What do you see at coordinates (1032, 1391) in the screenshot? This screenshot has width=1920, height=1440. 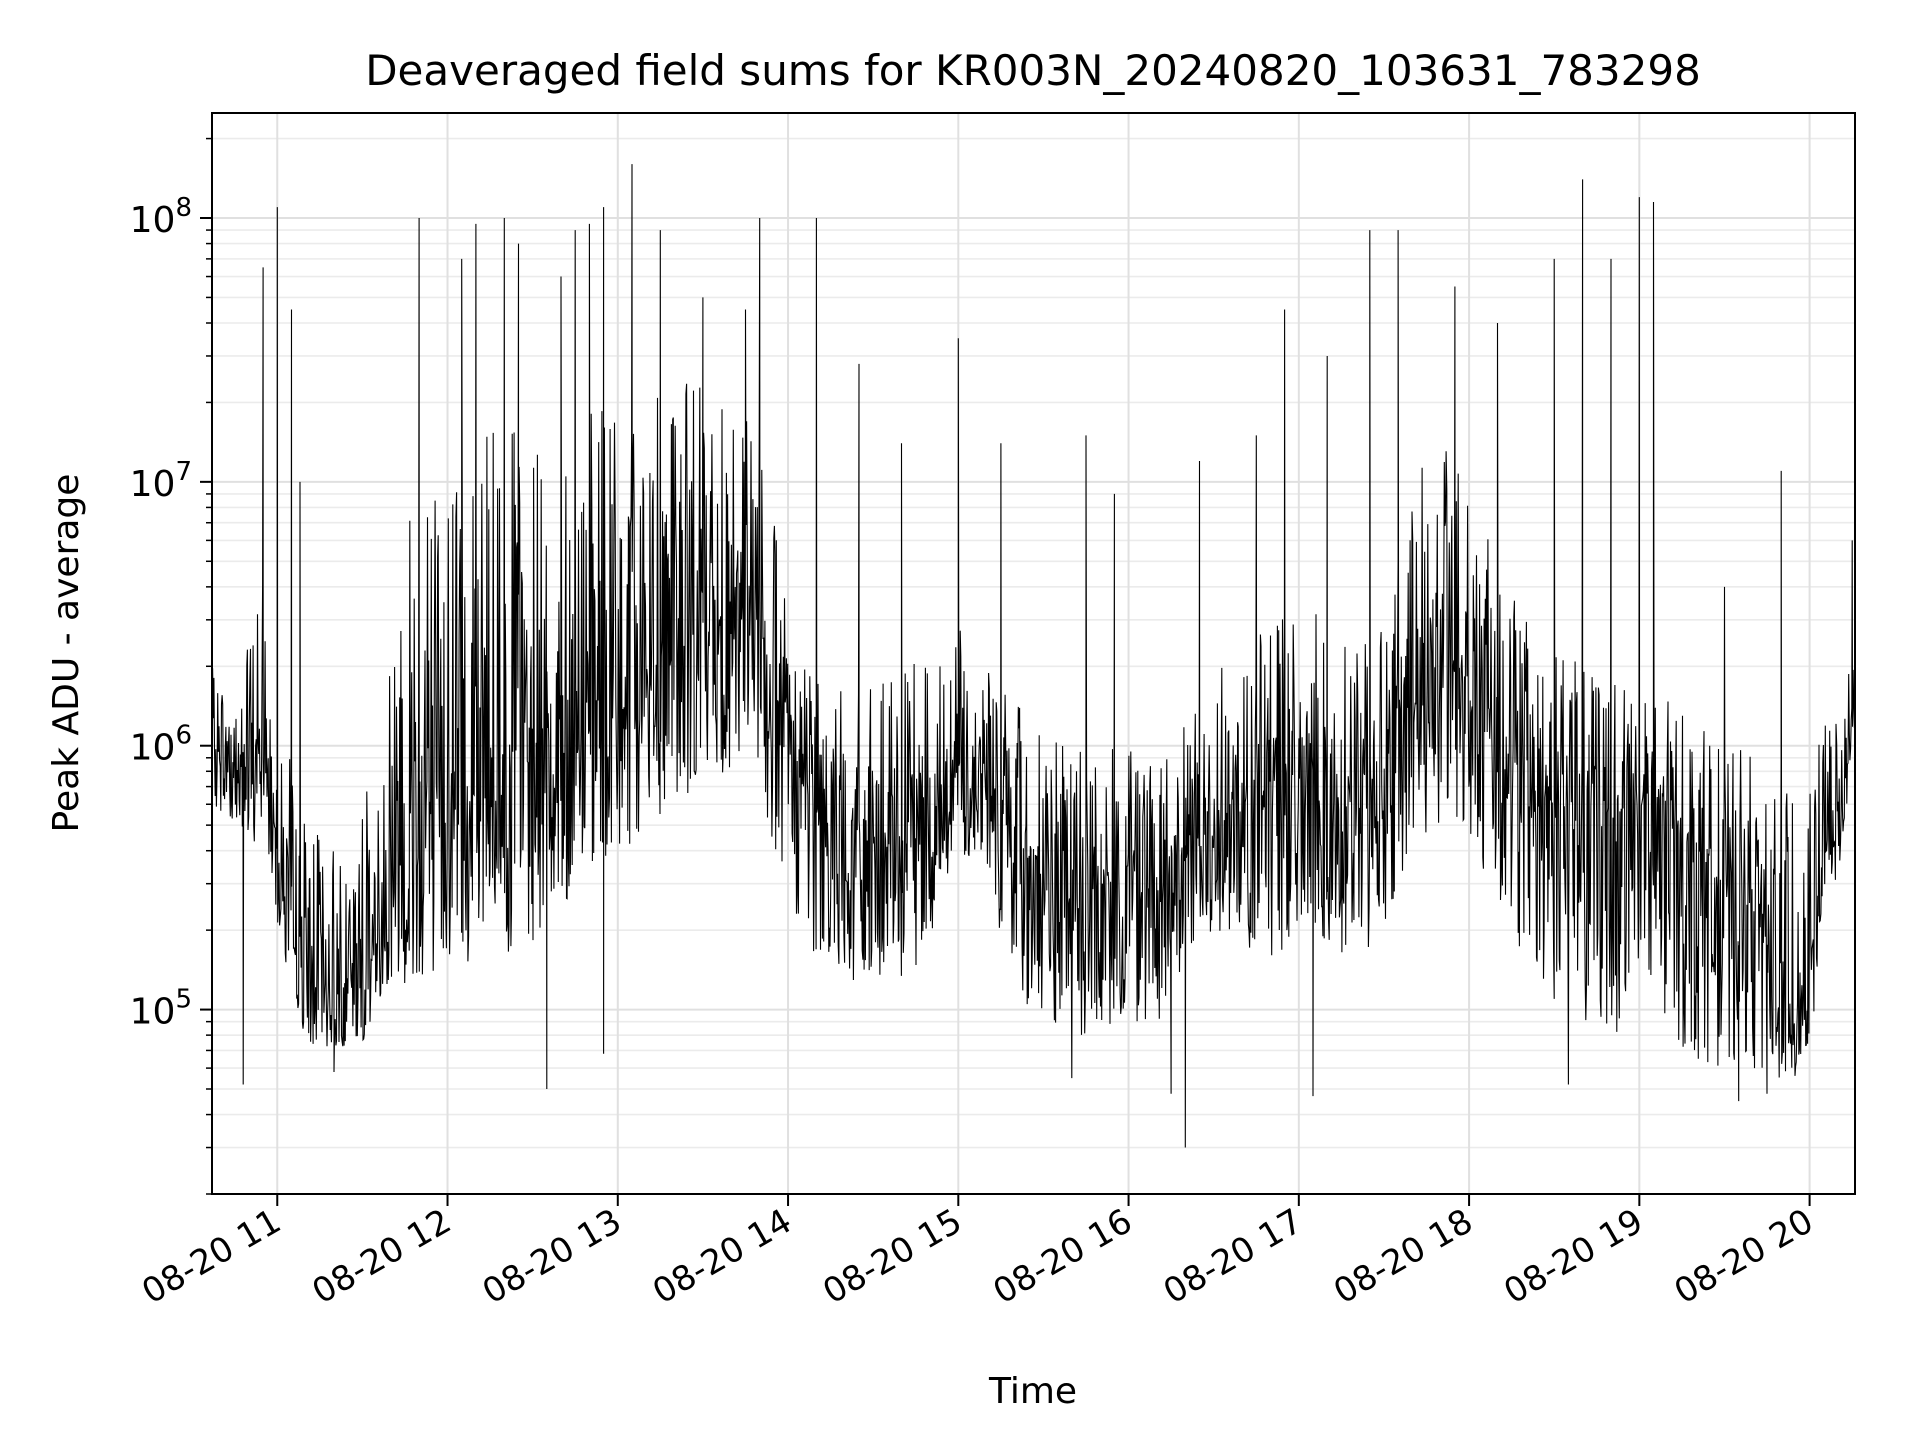 I see `x-axis-label: Time` at bounding box center [1032, 1391].